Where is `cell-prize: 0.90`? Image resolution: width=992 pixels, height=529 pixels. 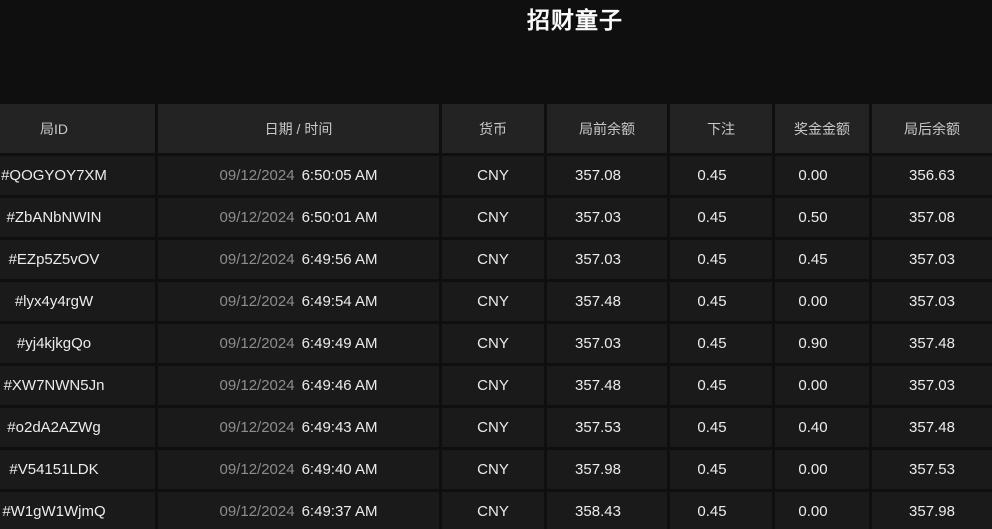
cell-prize: 0.90 is located at coordinates (822, 343).